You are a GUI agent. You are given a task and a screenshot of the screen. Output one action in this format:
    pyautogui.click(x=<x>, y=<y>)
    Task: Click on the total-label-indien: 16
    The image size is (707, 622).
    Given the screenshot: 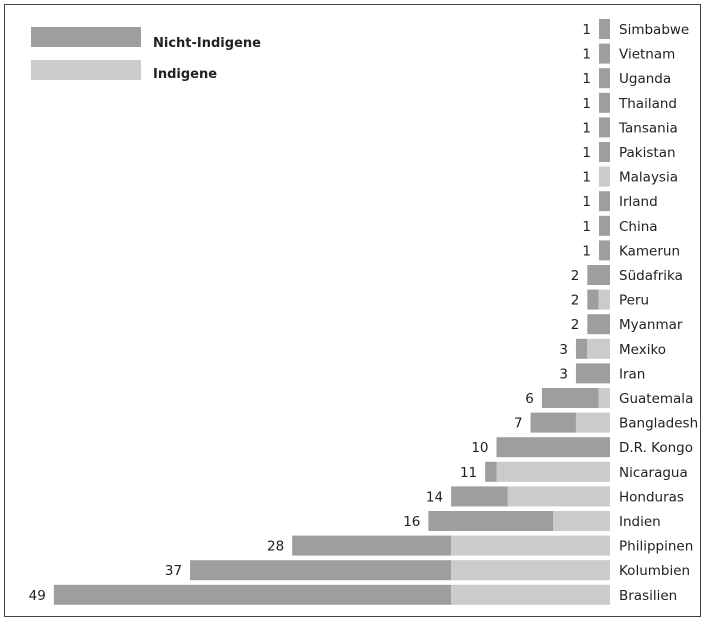 What is the action you would take?
    pyautogui.click(x=411, y=522)
    